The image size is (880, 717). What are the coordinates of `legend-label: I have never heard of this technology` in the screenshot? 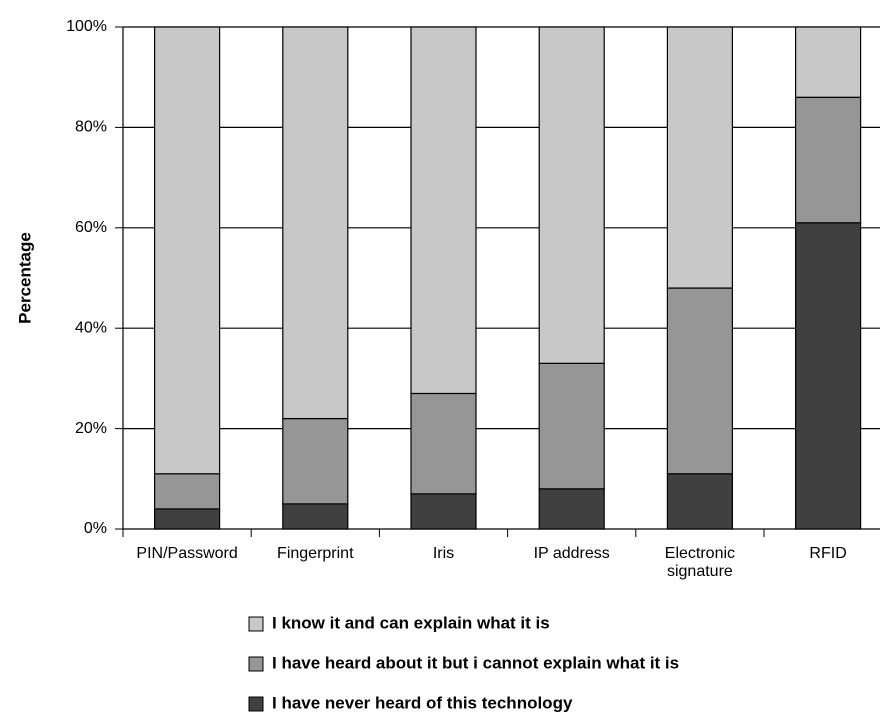 It's located at (422, 702).